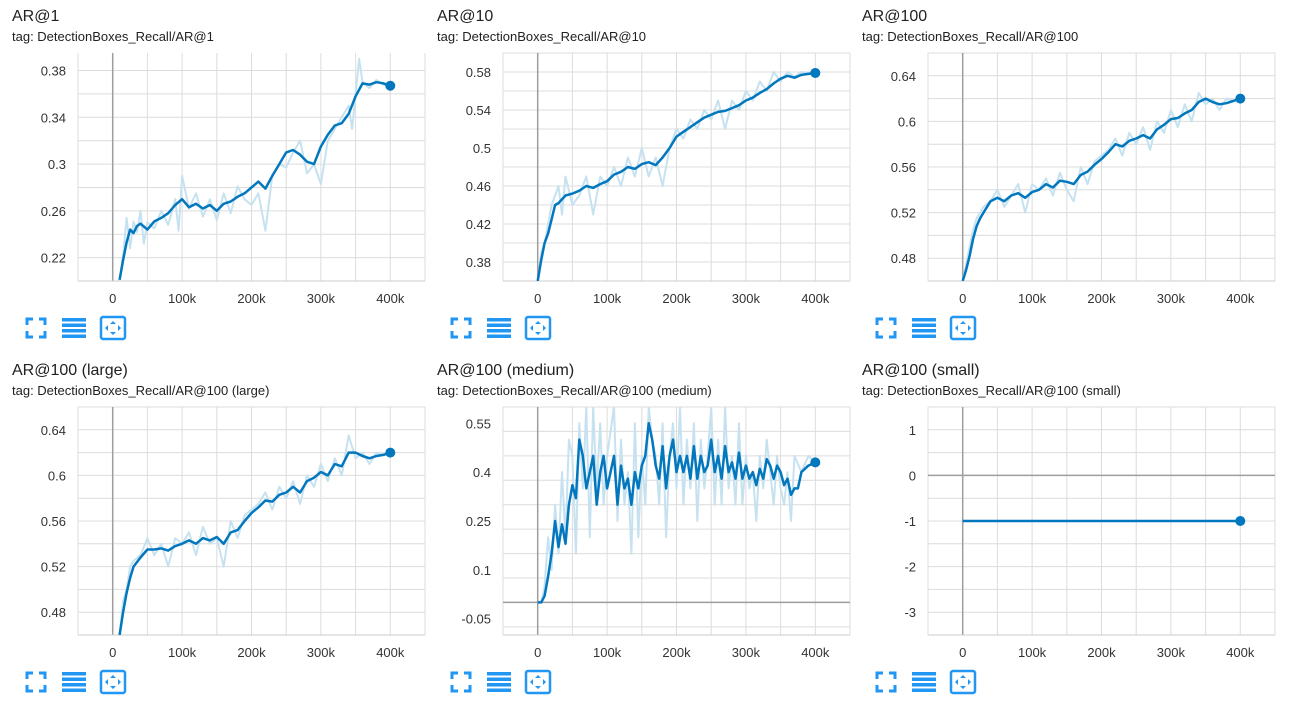 The width and height of the screenshot is (1292, 708). What do you see at coordinates (53, 117) in the screenshot?
I see `y-tick-label: 0.34` at bounding box center [53, 117].